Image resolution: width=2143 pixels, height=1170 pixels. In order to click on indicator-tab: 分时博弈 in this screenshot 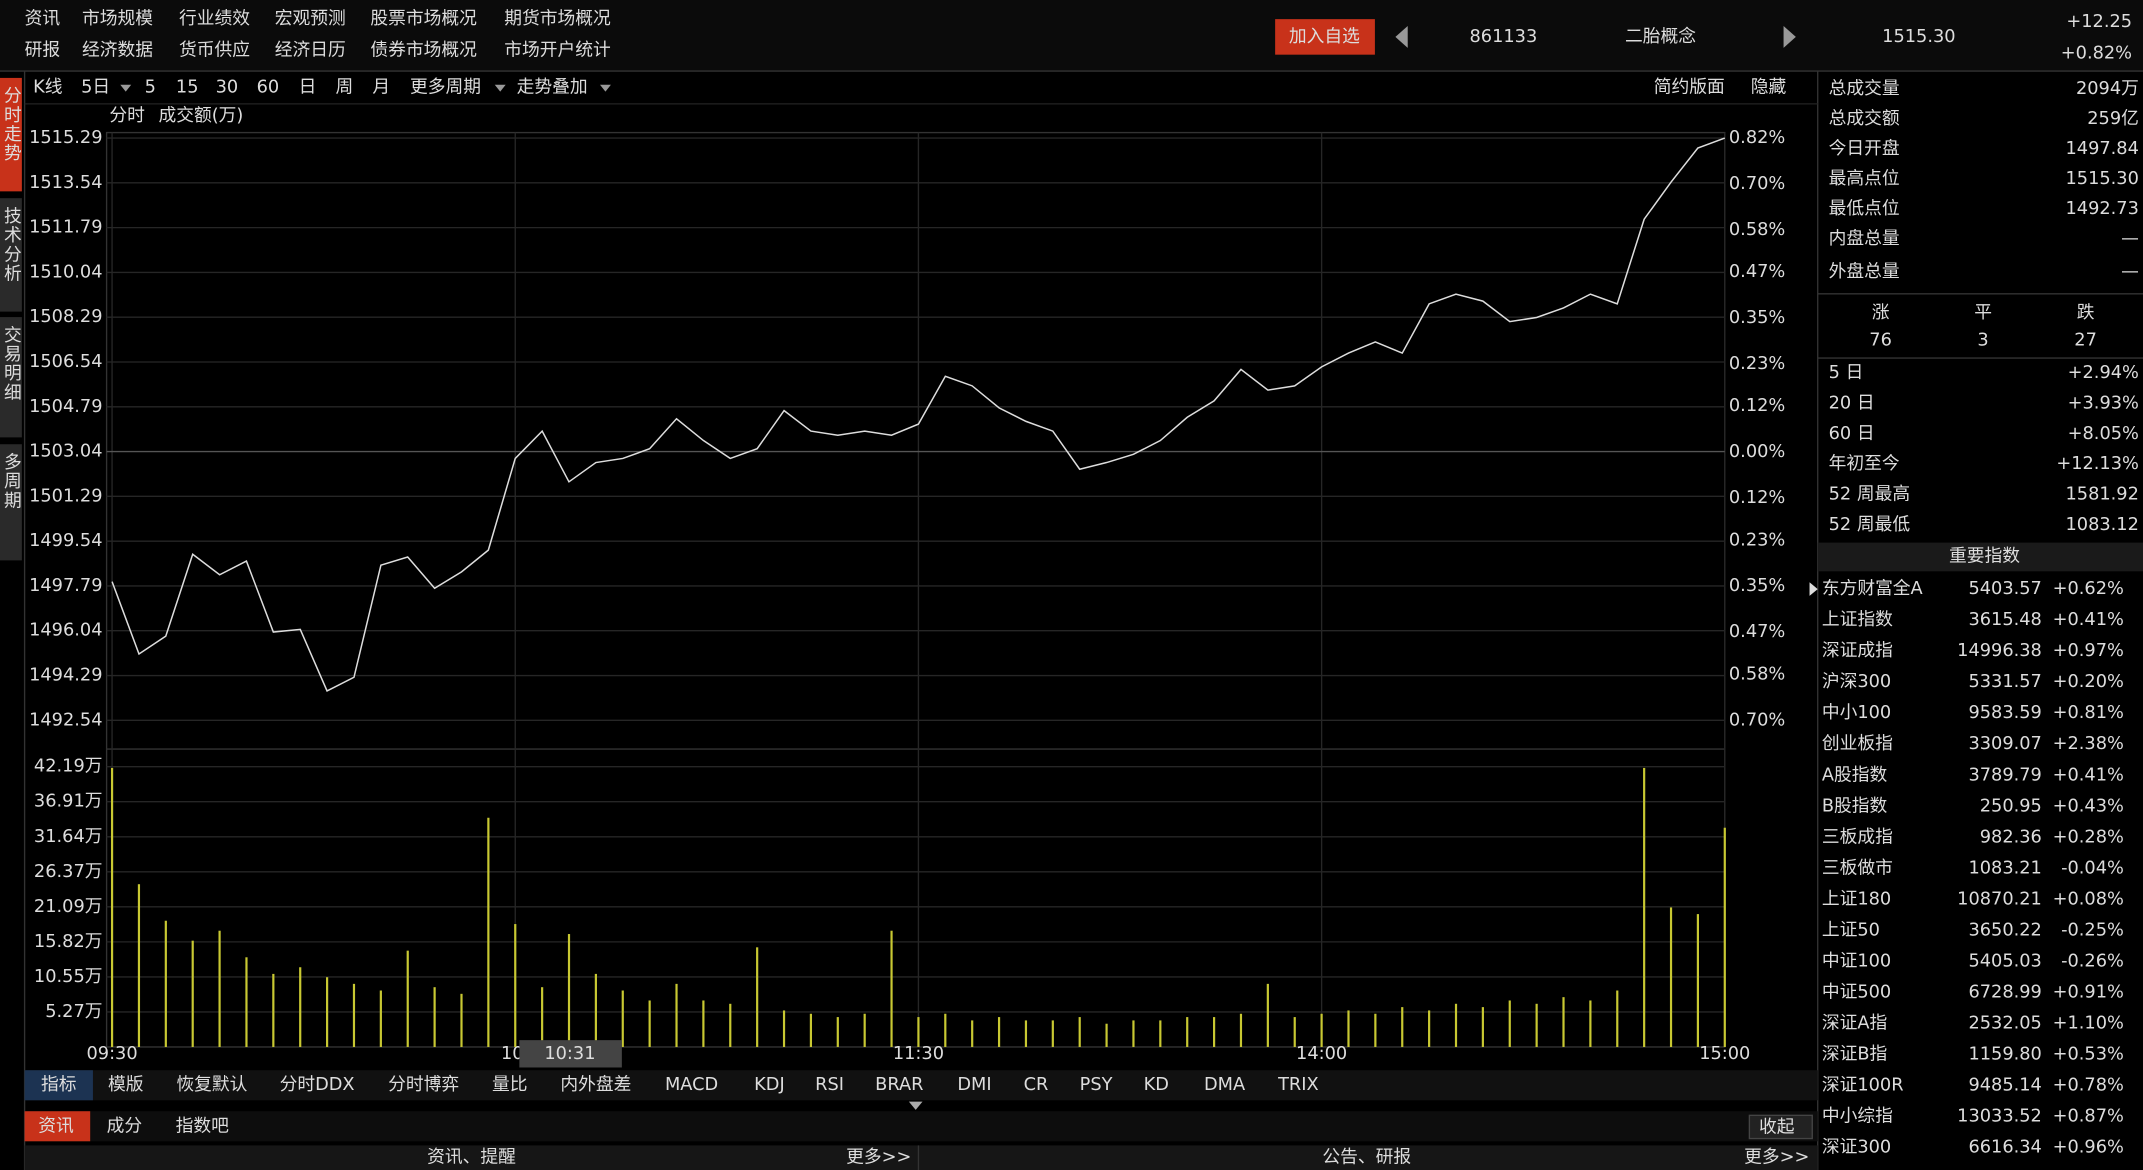, I will do `click(423, 1084)`.